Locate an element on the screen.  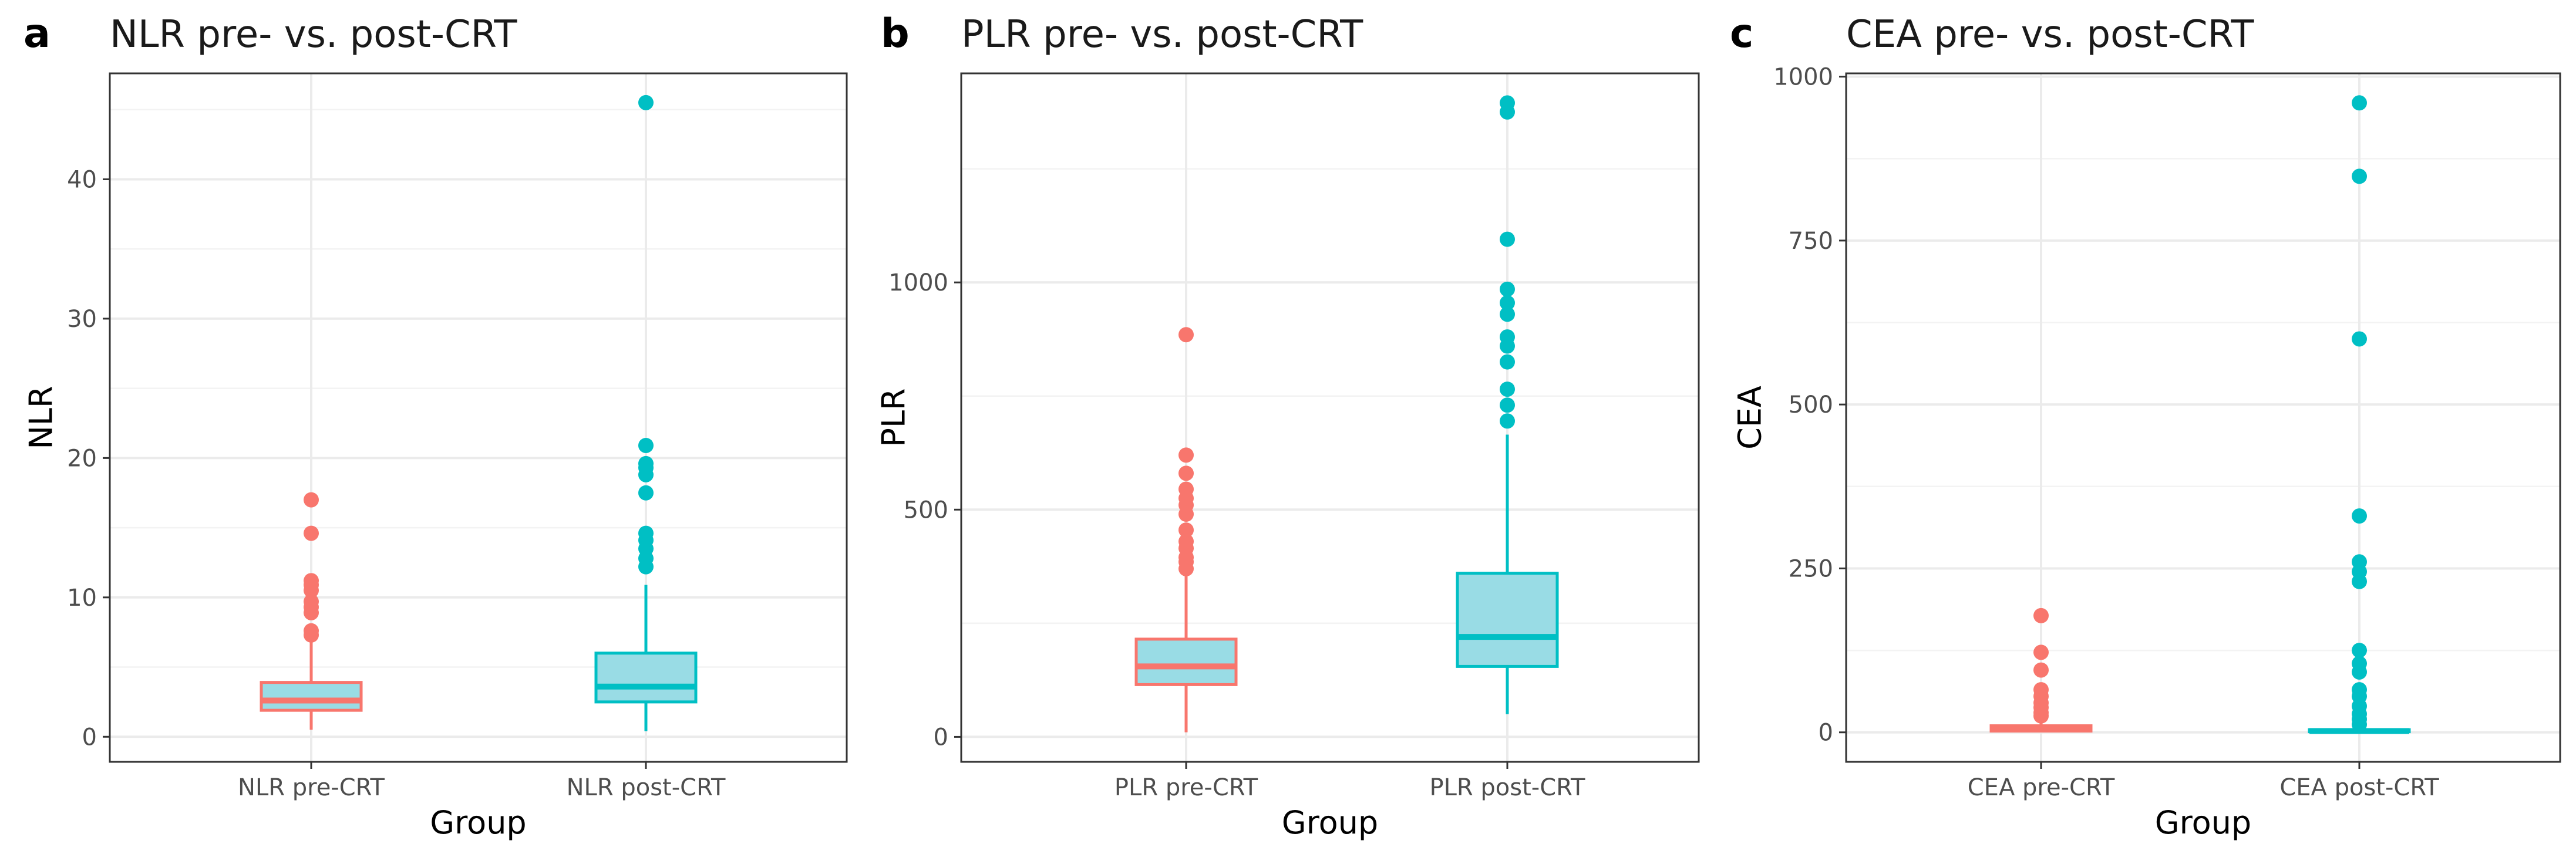
box-plr-pre-crt is located at coordinates (1186, 530).